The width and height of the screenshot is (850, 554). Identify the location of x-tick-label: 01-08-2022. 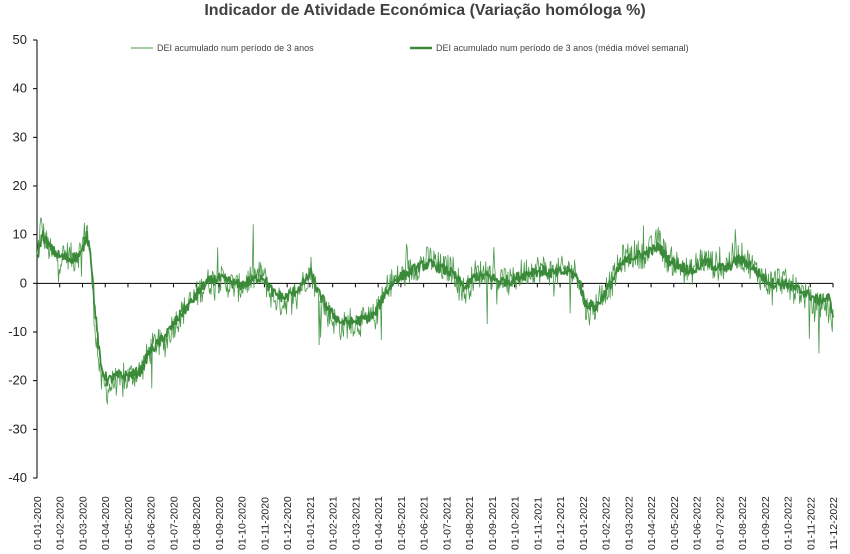
(743, 523).